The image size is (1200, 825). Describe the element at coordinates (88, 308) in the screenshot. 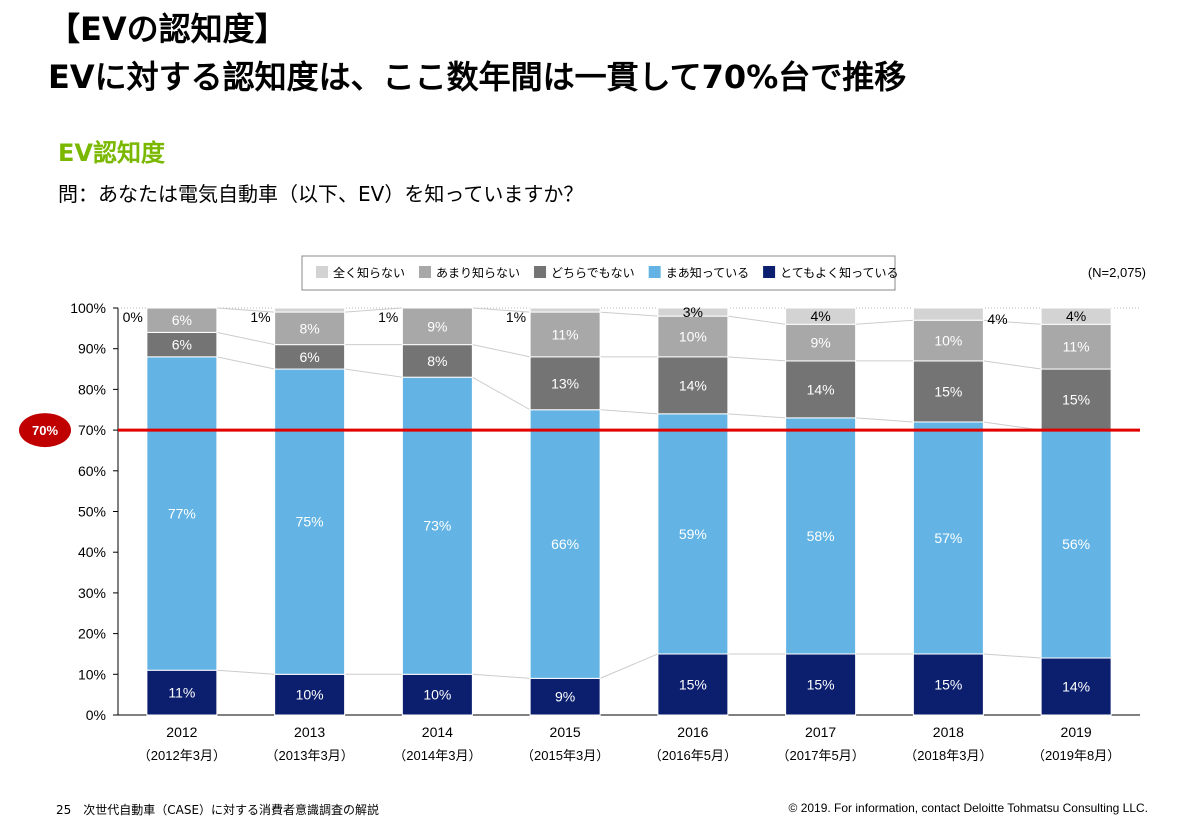

I see `y-tick-label: 100%` at that location.